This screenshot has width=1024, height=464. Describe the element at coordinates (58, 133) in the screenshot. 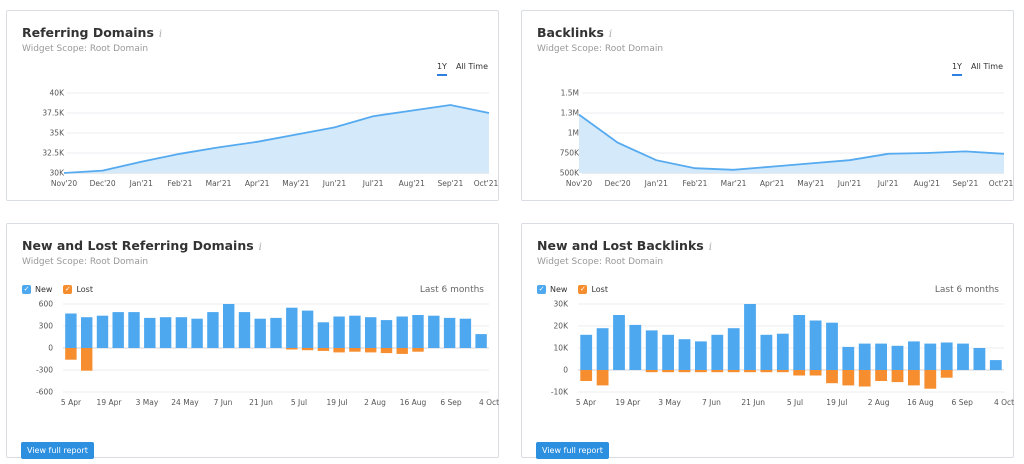

I see `y-tick-label: 35K` at that location.